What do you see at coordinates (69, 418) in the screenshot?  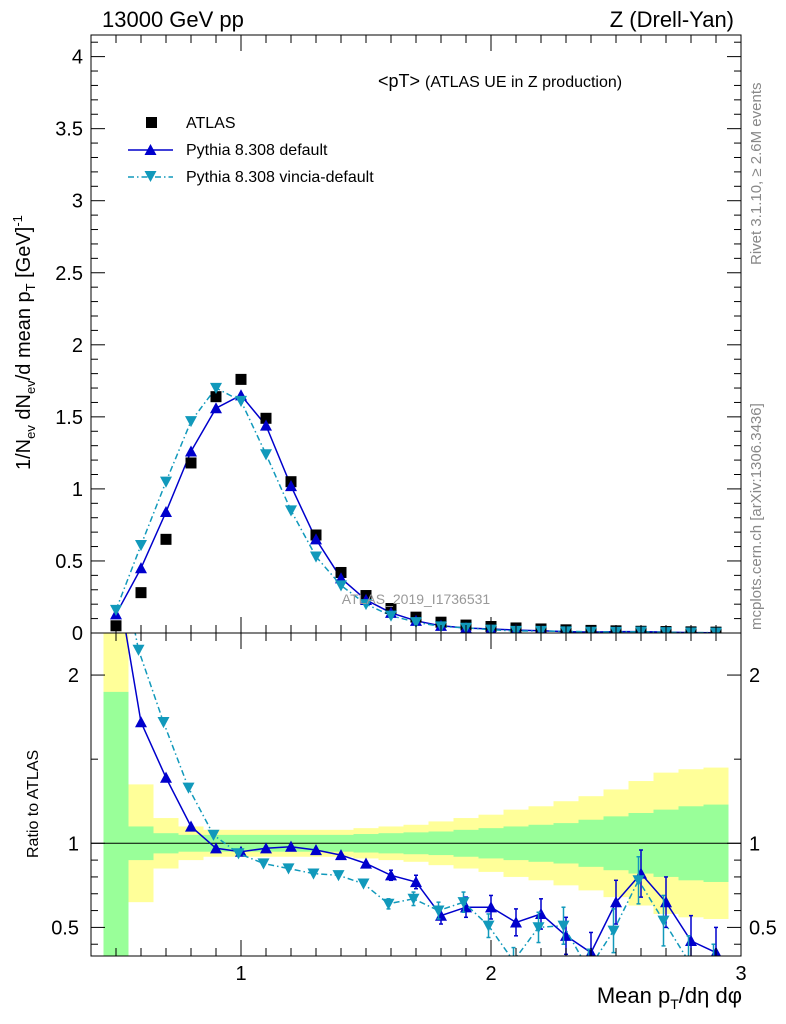 I see `main-ytick-label: 1.5` at bounding box center [69, 418].